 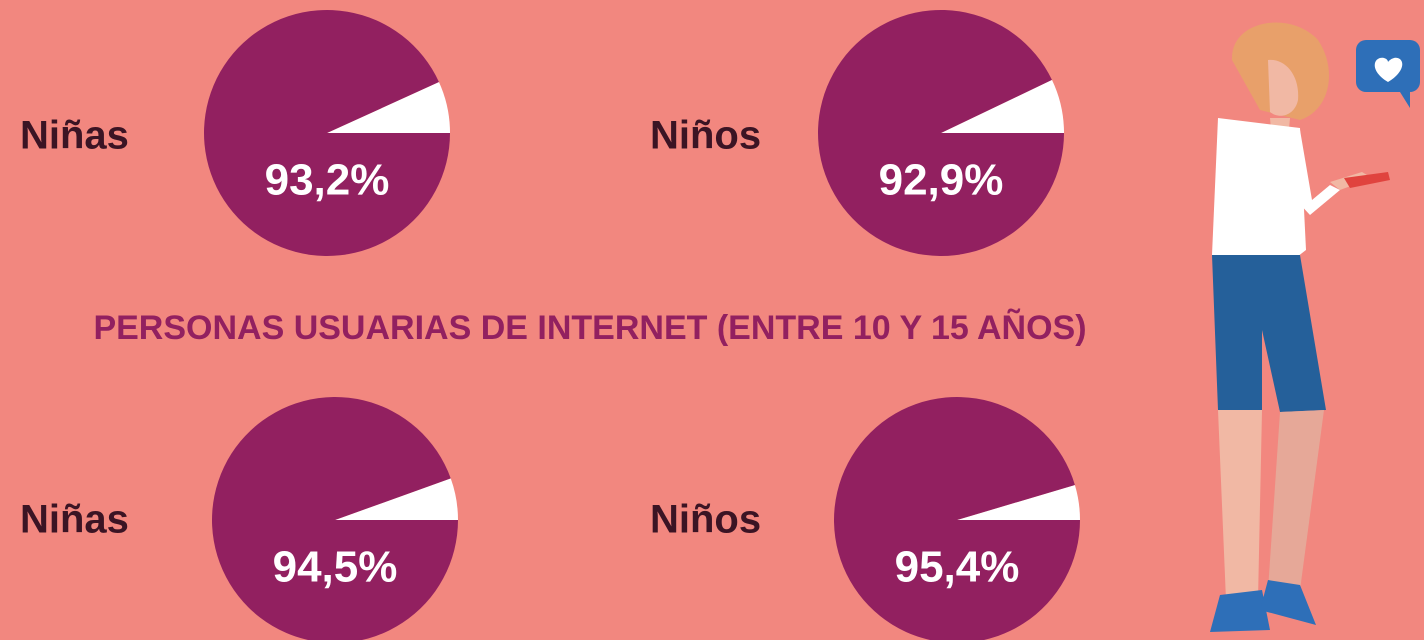 What do you see at coordinates (327, 180) in the screenshot?
I see `value-label: 93,2%` at bounding box center [327, 180].